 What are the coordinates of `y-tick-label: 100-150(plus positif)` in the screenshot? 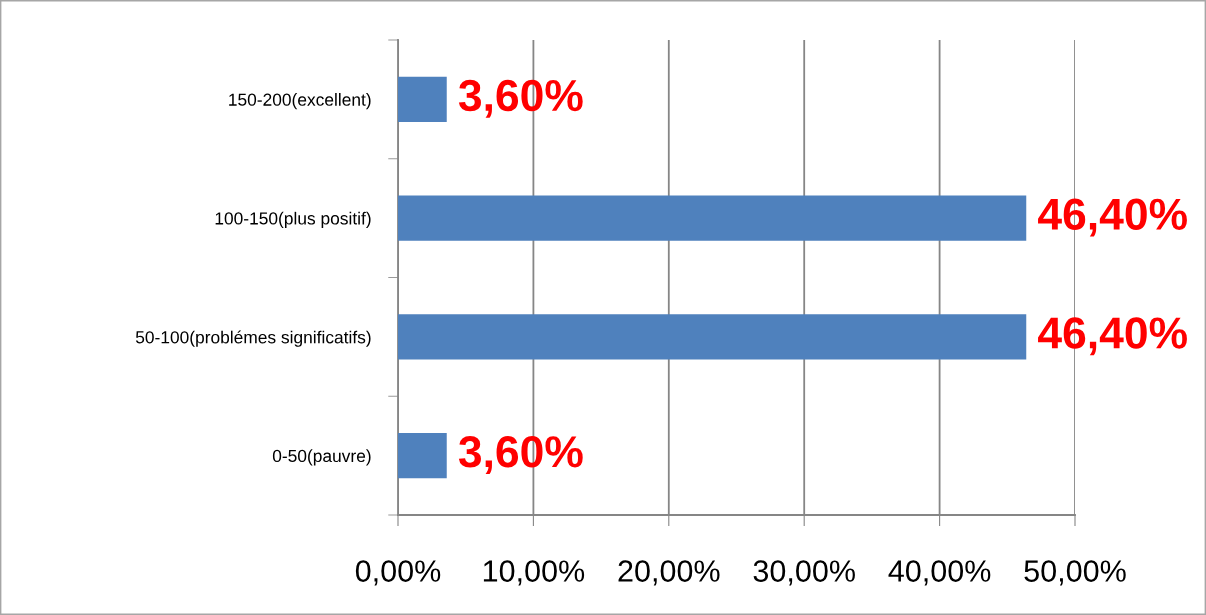 It's located at (293, 220).